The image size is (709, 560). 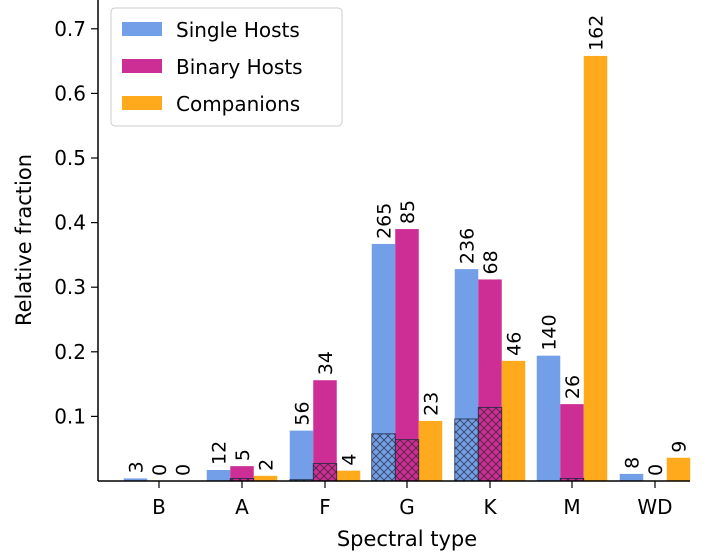 I want to click on hatched-subsets-group, so click(x=407, y=444).